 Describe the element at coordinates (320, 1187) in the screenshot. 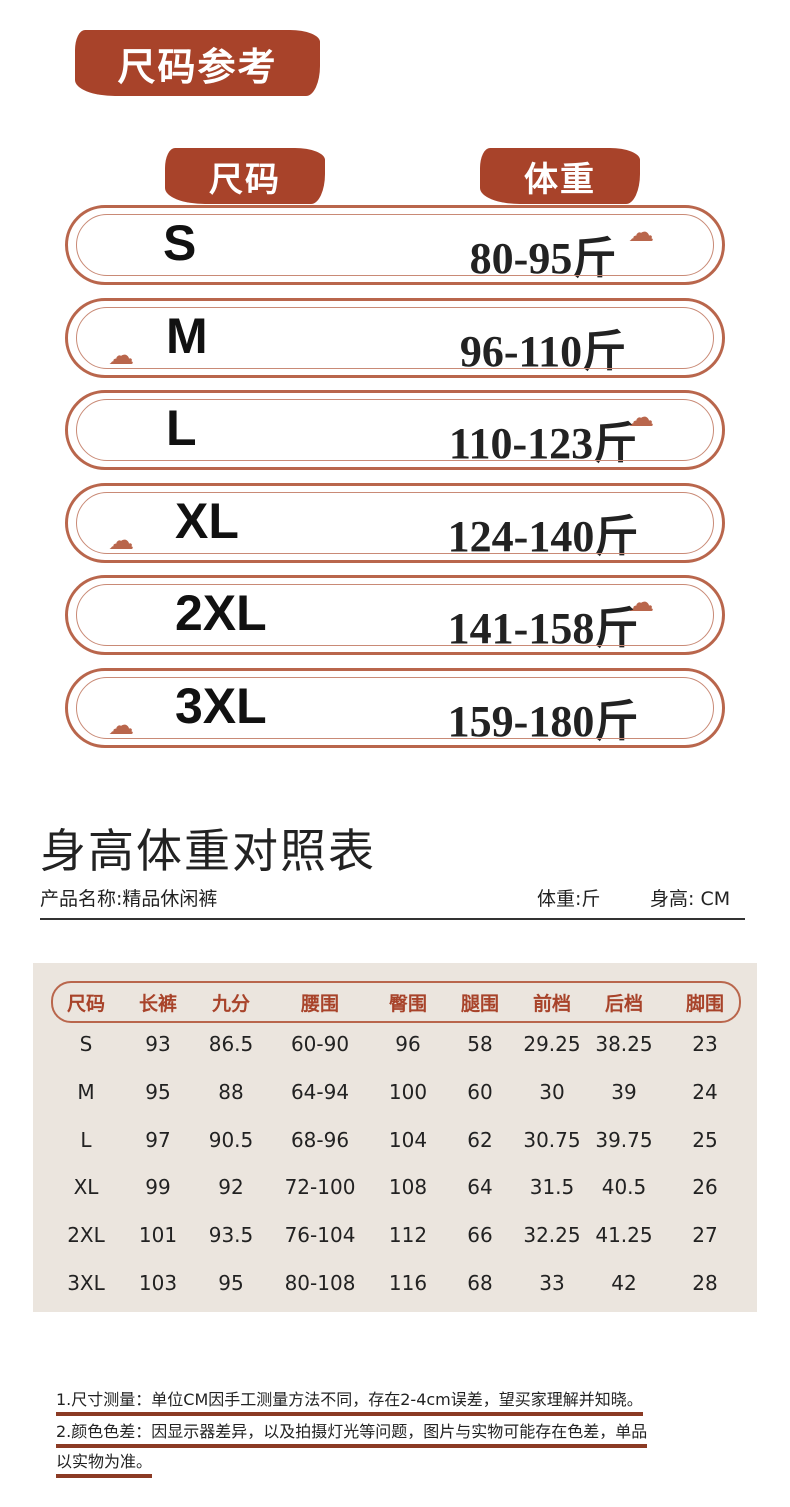

I see `table-cell: 72-100` at that location.